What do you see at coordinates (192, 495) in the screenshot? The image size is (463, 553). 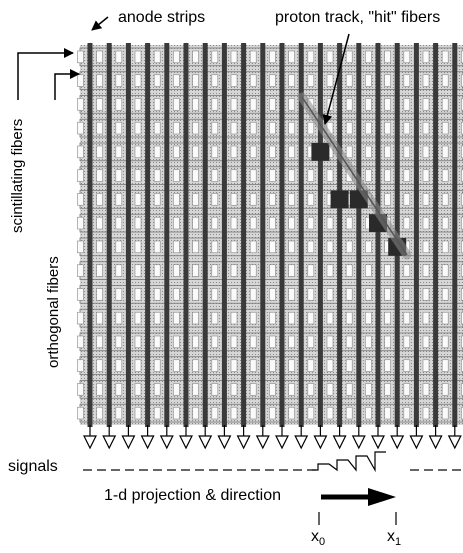 I see `projection-label: 1-d projection & direction` at bounding box center [192, 495].